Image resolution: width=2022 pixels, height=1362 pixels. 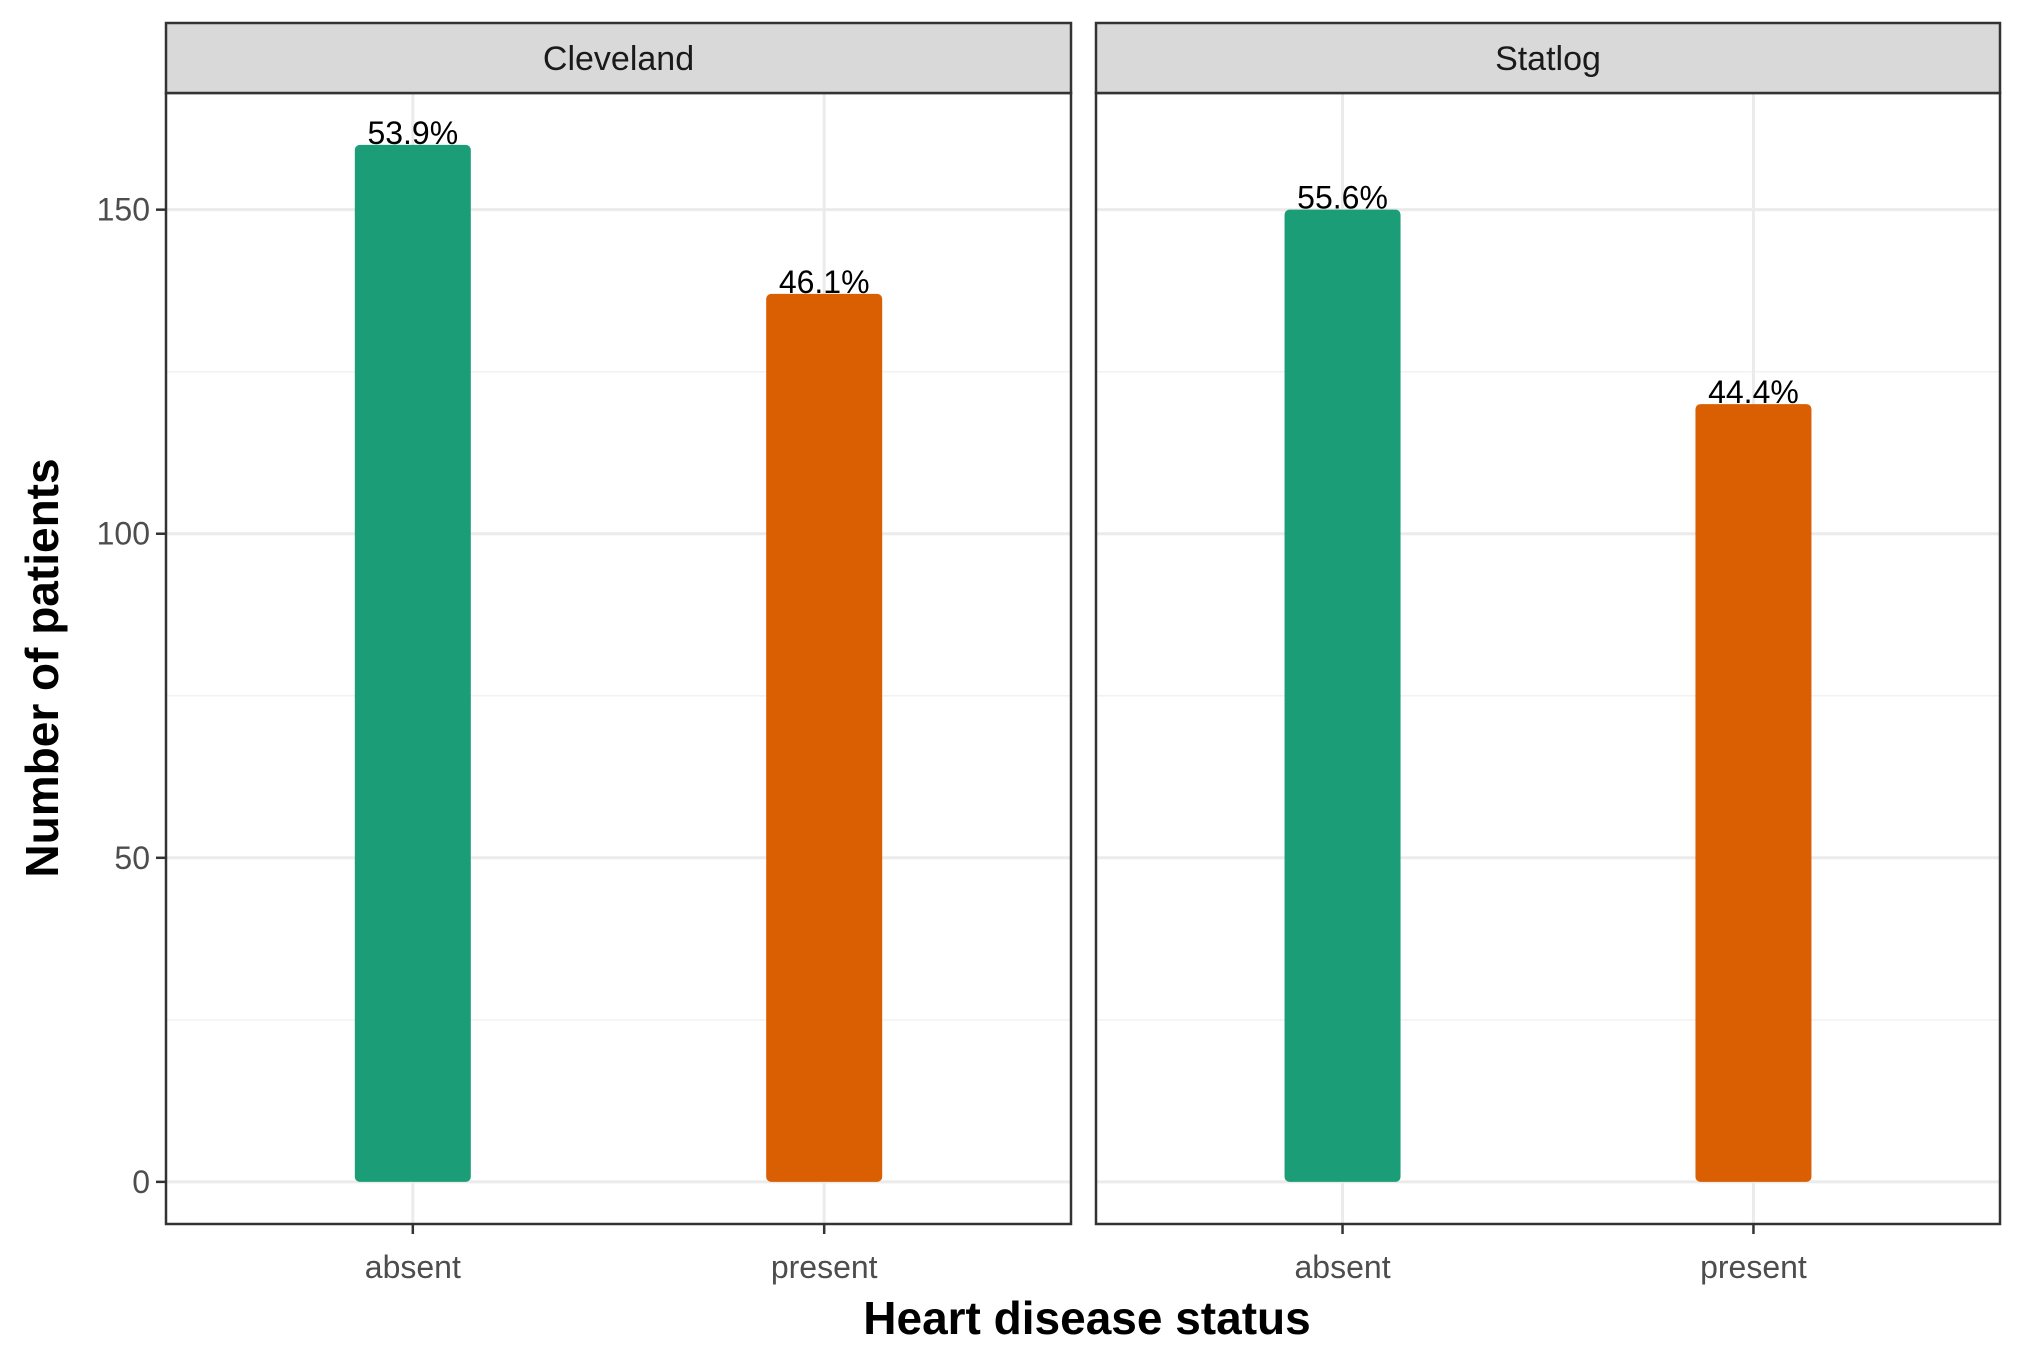 I want to click on y-tick-label: 150, so click(x=123, y=210).